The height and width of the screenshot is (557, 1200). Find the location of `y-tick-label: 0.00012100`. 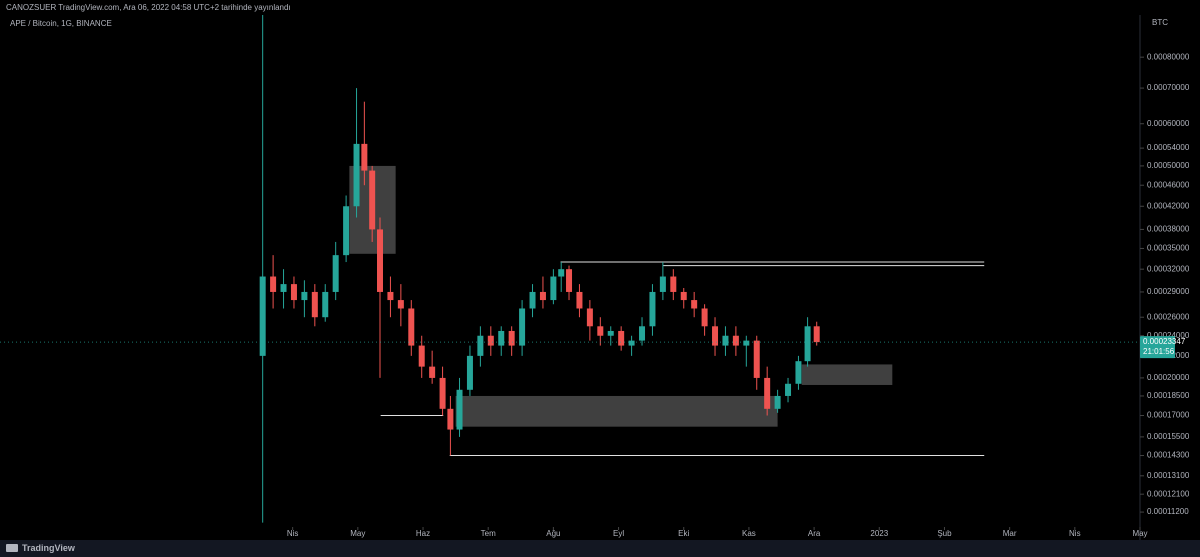

y-tick-label: 0.00012100 is located at coordinates (1168, 493).